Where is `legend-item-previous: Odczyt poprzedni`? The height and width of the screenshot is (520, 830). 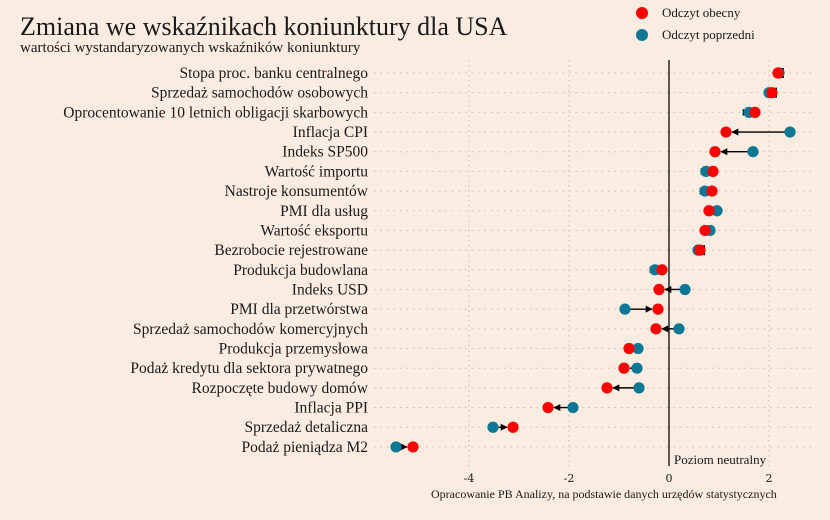
legend-item-previous: Odczyt poprzedni is located at coordinates (695, 35).